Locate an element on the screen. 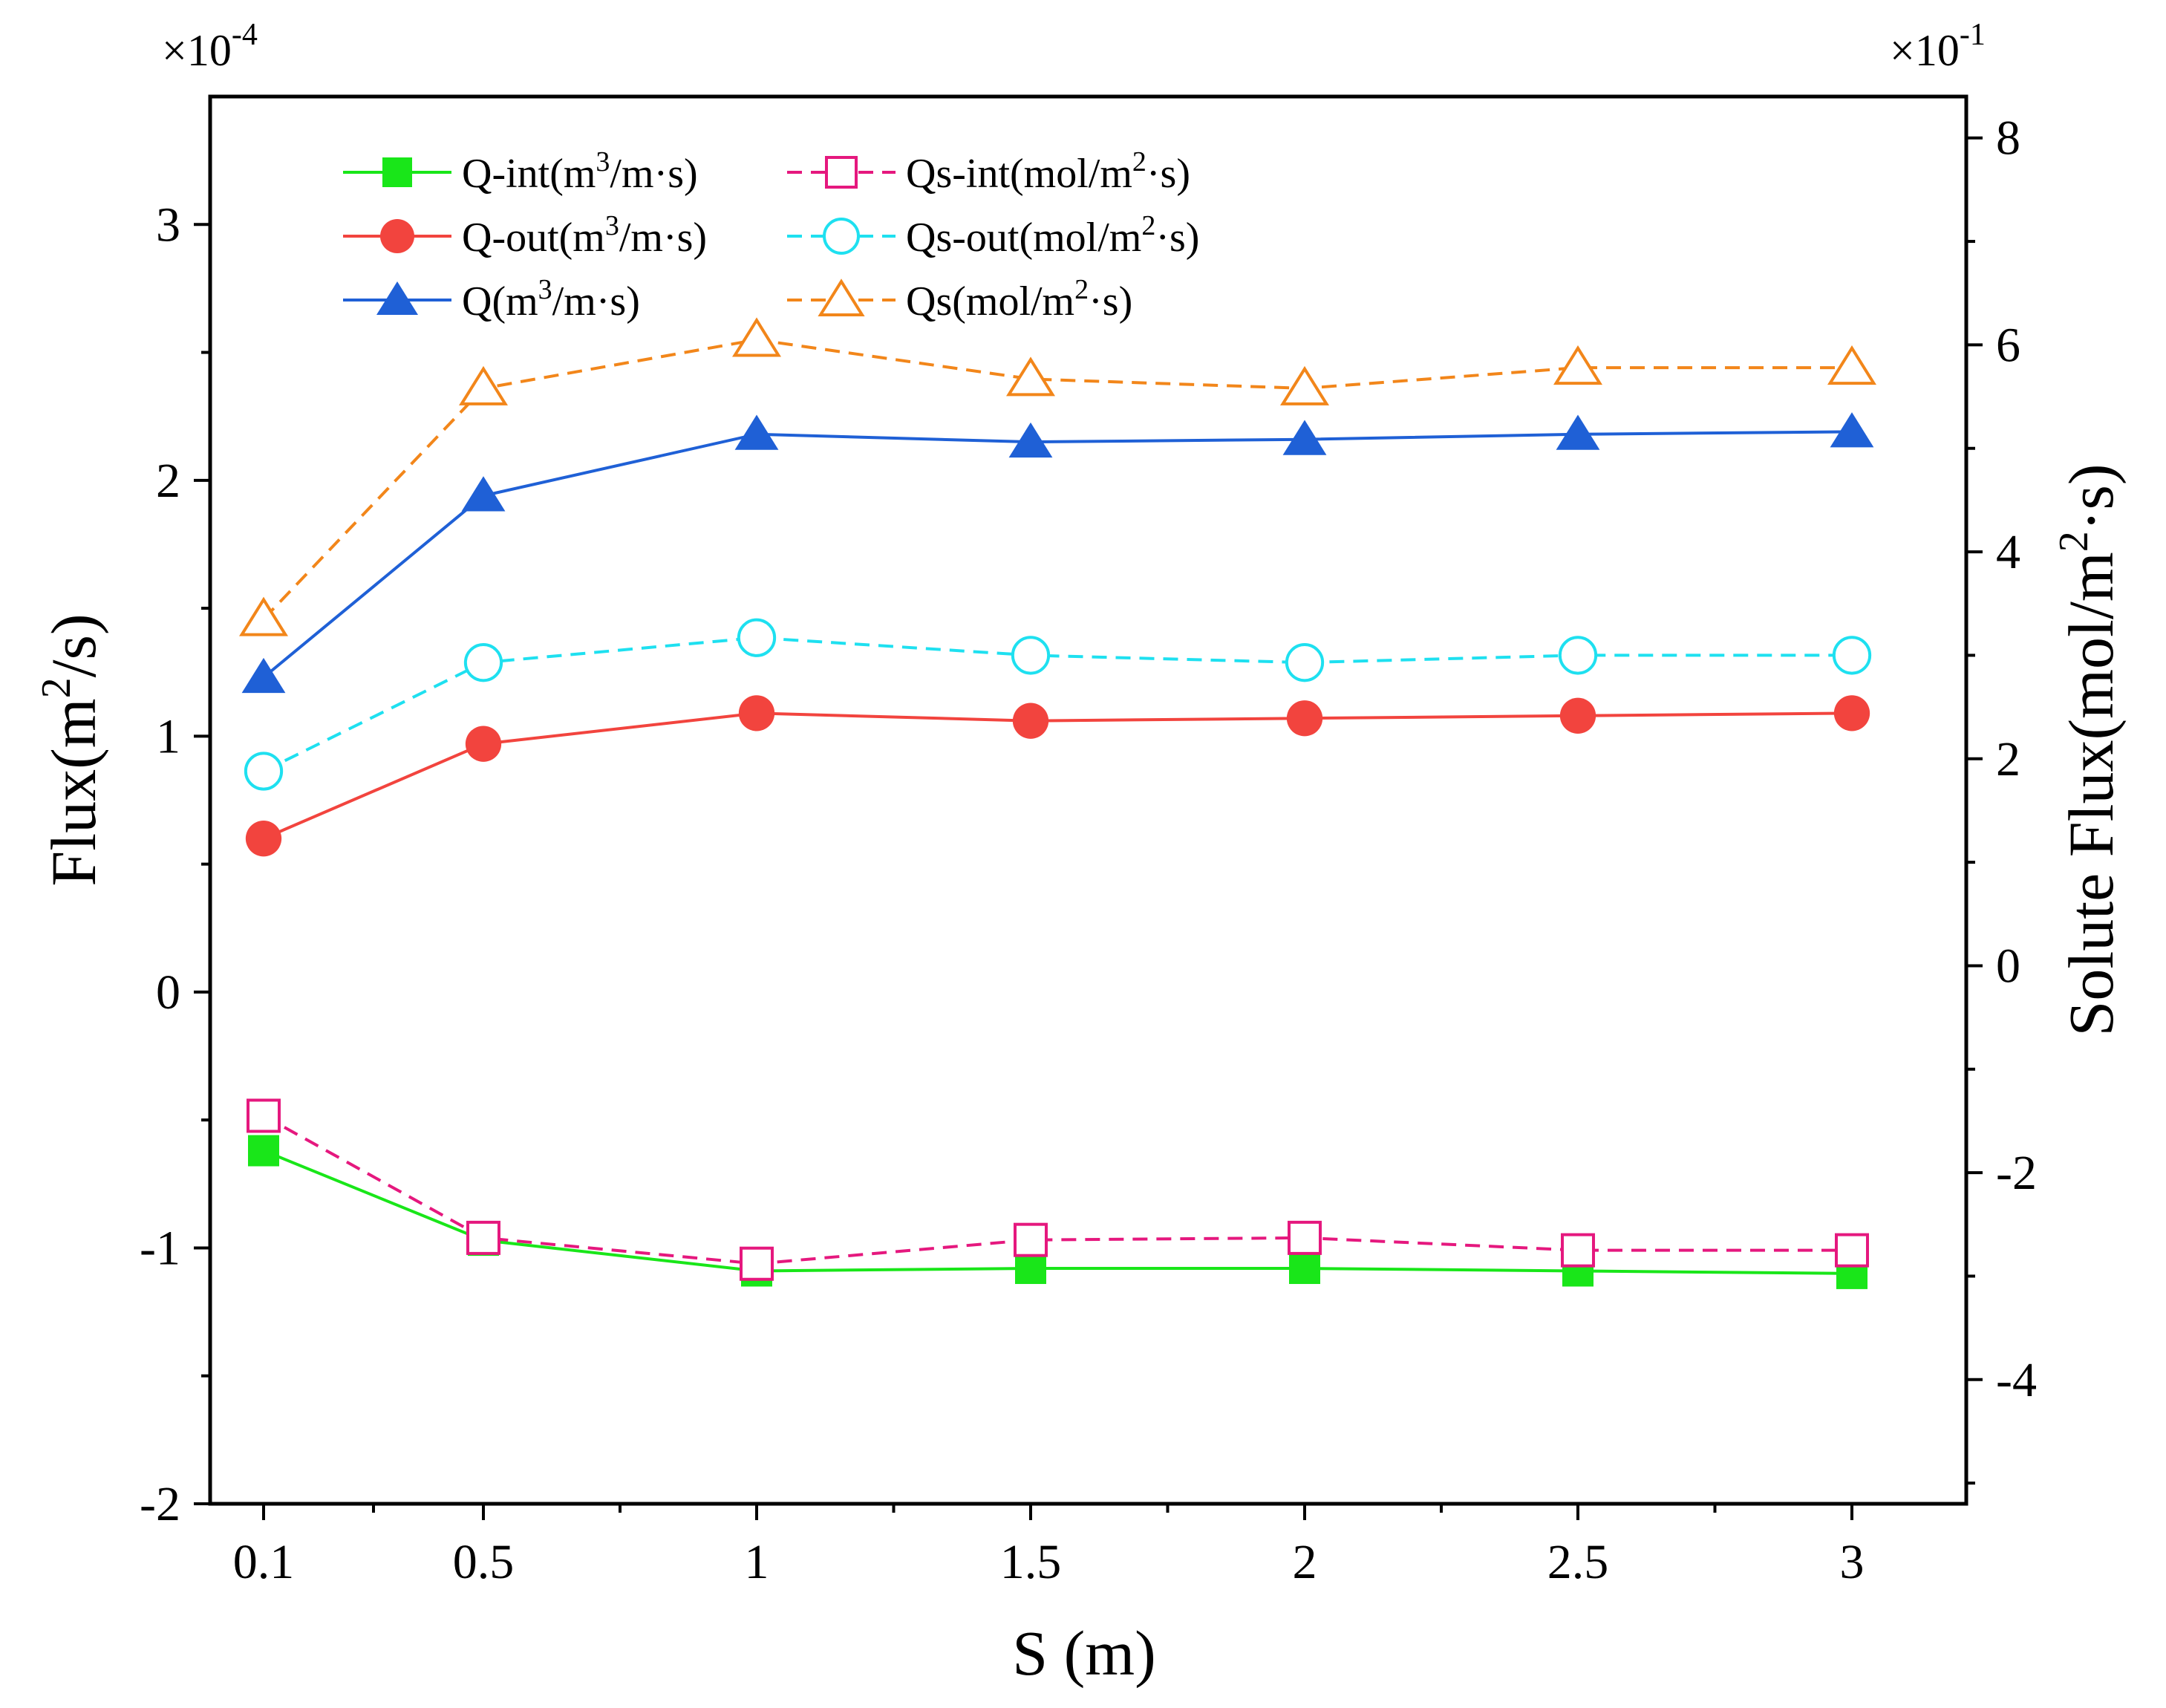 The height and width of the screenshot is (1708, 2166). series-qs-out is located at coordinates (1058, 704).